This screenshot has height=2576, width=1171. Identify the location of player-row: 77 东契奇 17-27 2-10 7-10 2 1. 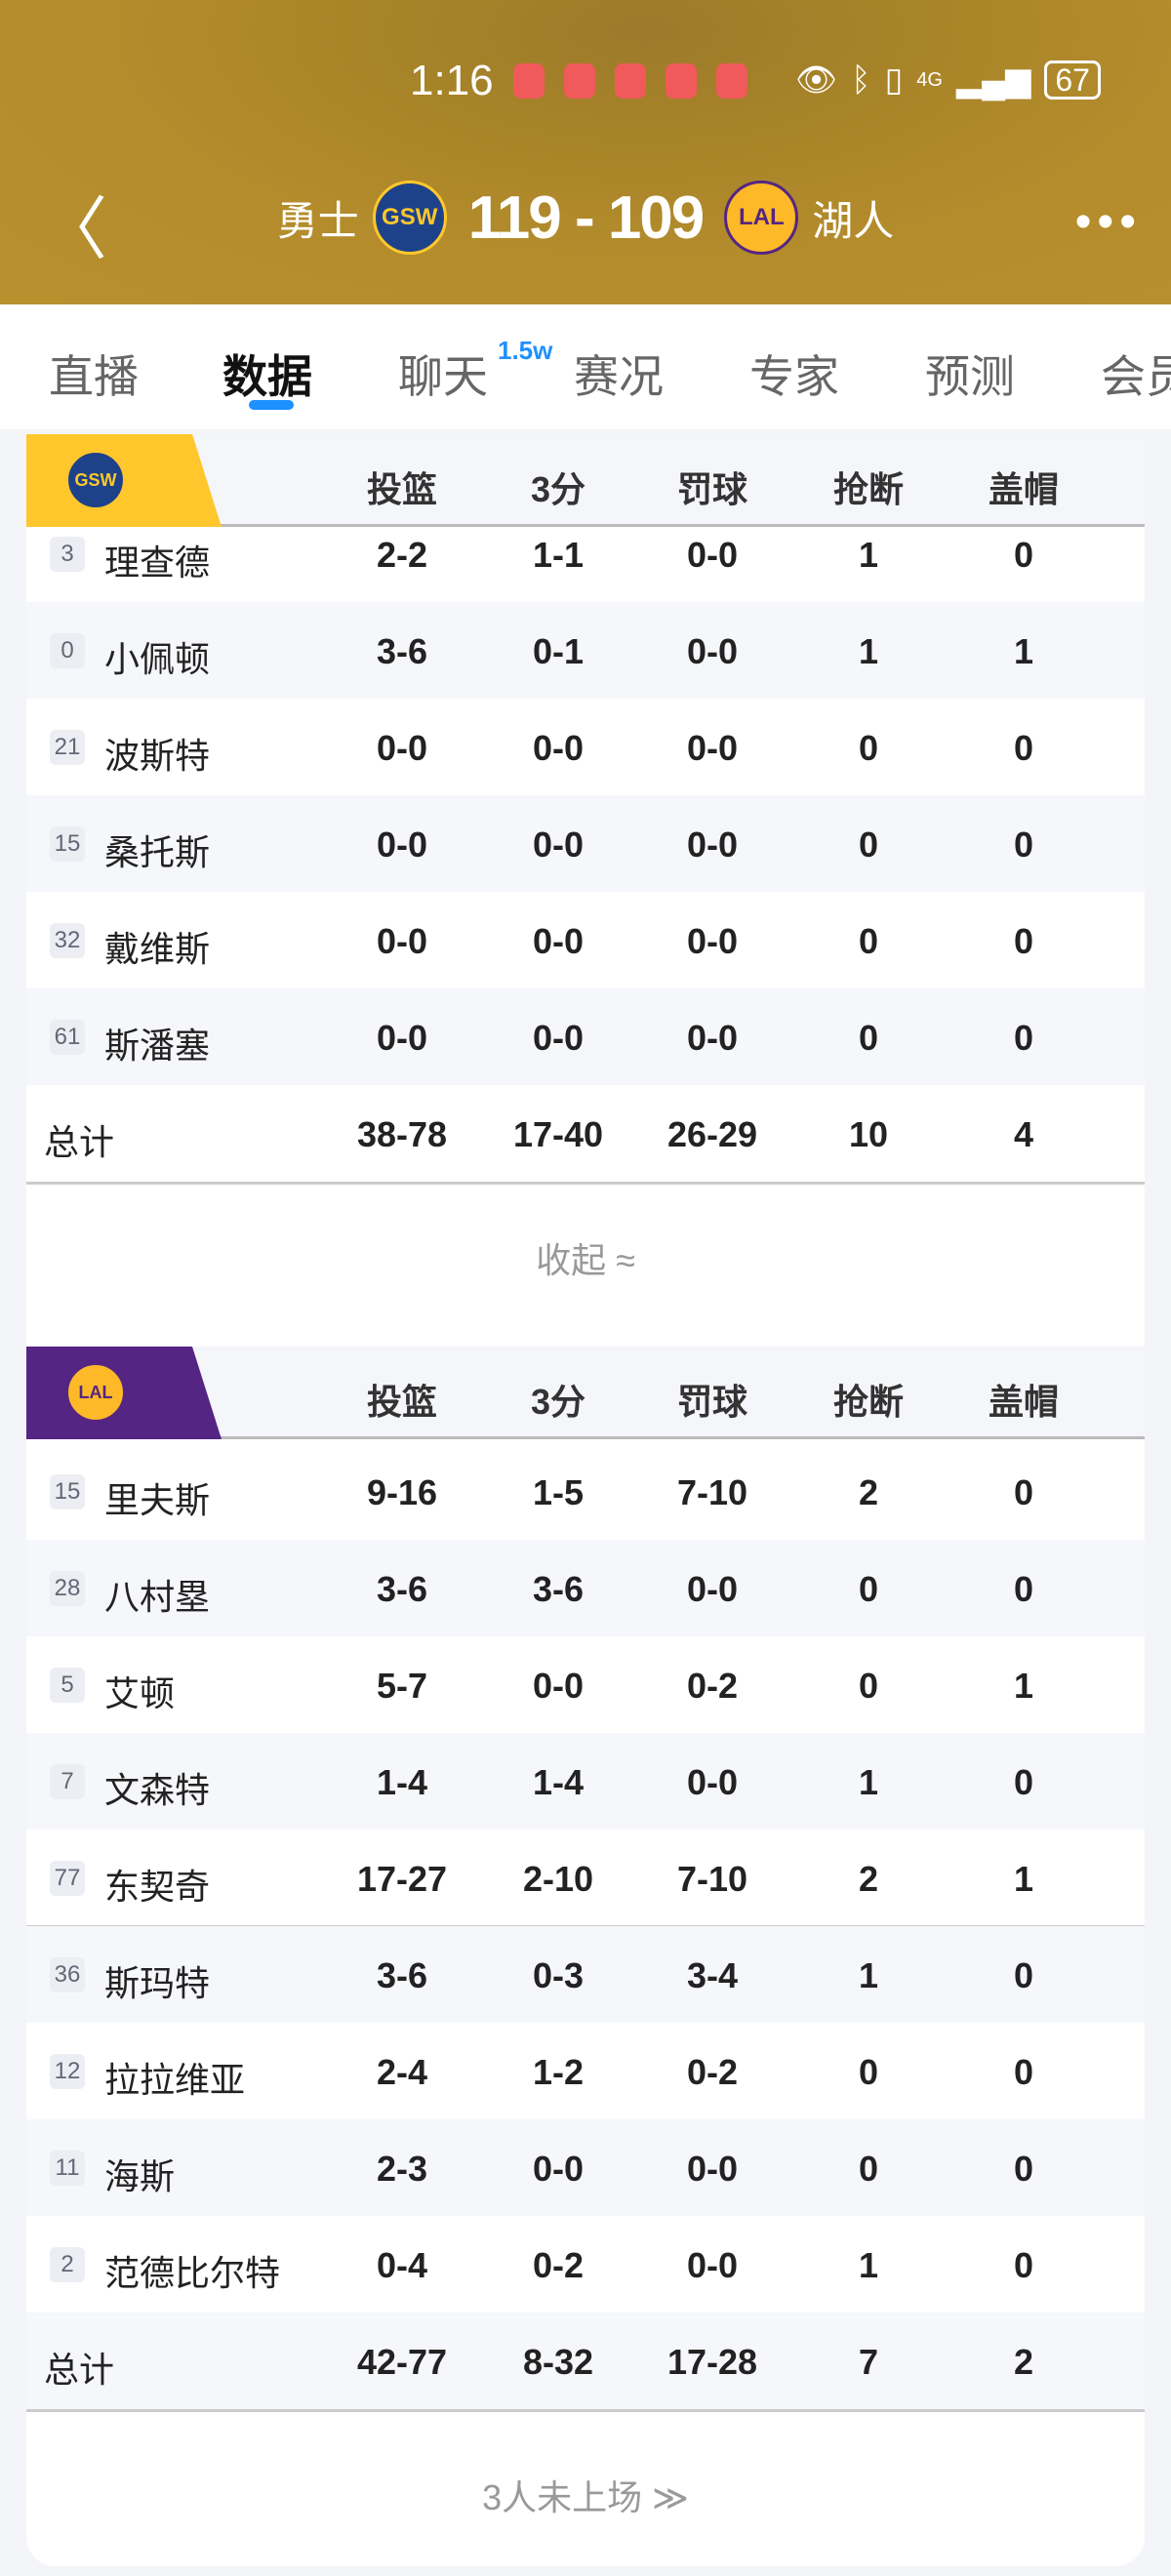
(585, 1878).